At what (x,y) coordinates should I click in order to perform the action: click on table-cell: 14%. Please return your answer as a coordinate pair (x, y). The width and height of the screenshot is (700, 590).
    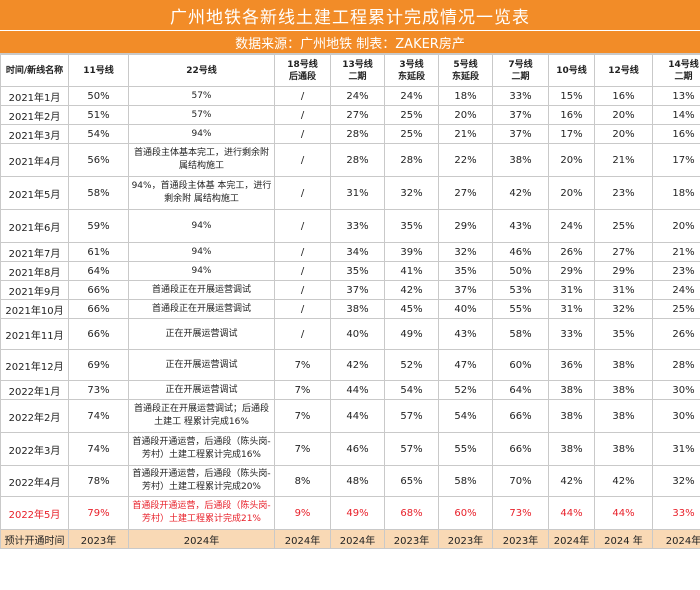
    Looking at the image, I should click on (676, 115).